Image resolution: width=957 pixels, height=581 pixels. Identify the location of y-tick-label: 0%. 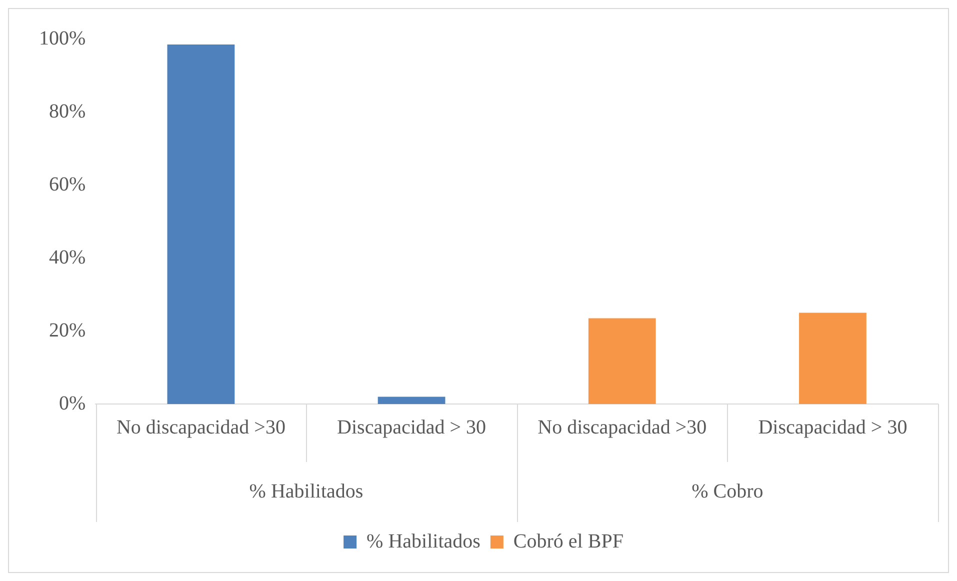
(72, 403).